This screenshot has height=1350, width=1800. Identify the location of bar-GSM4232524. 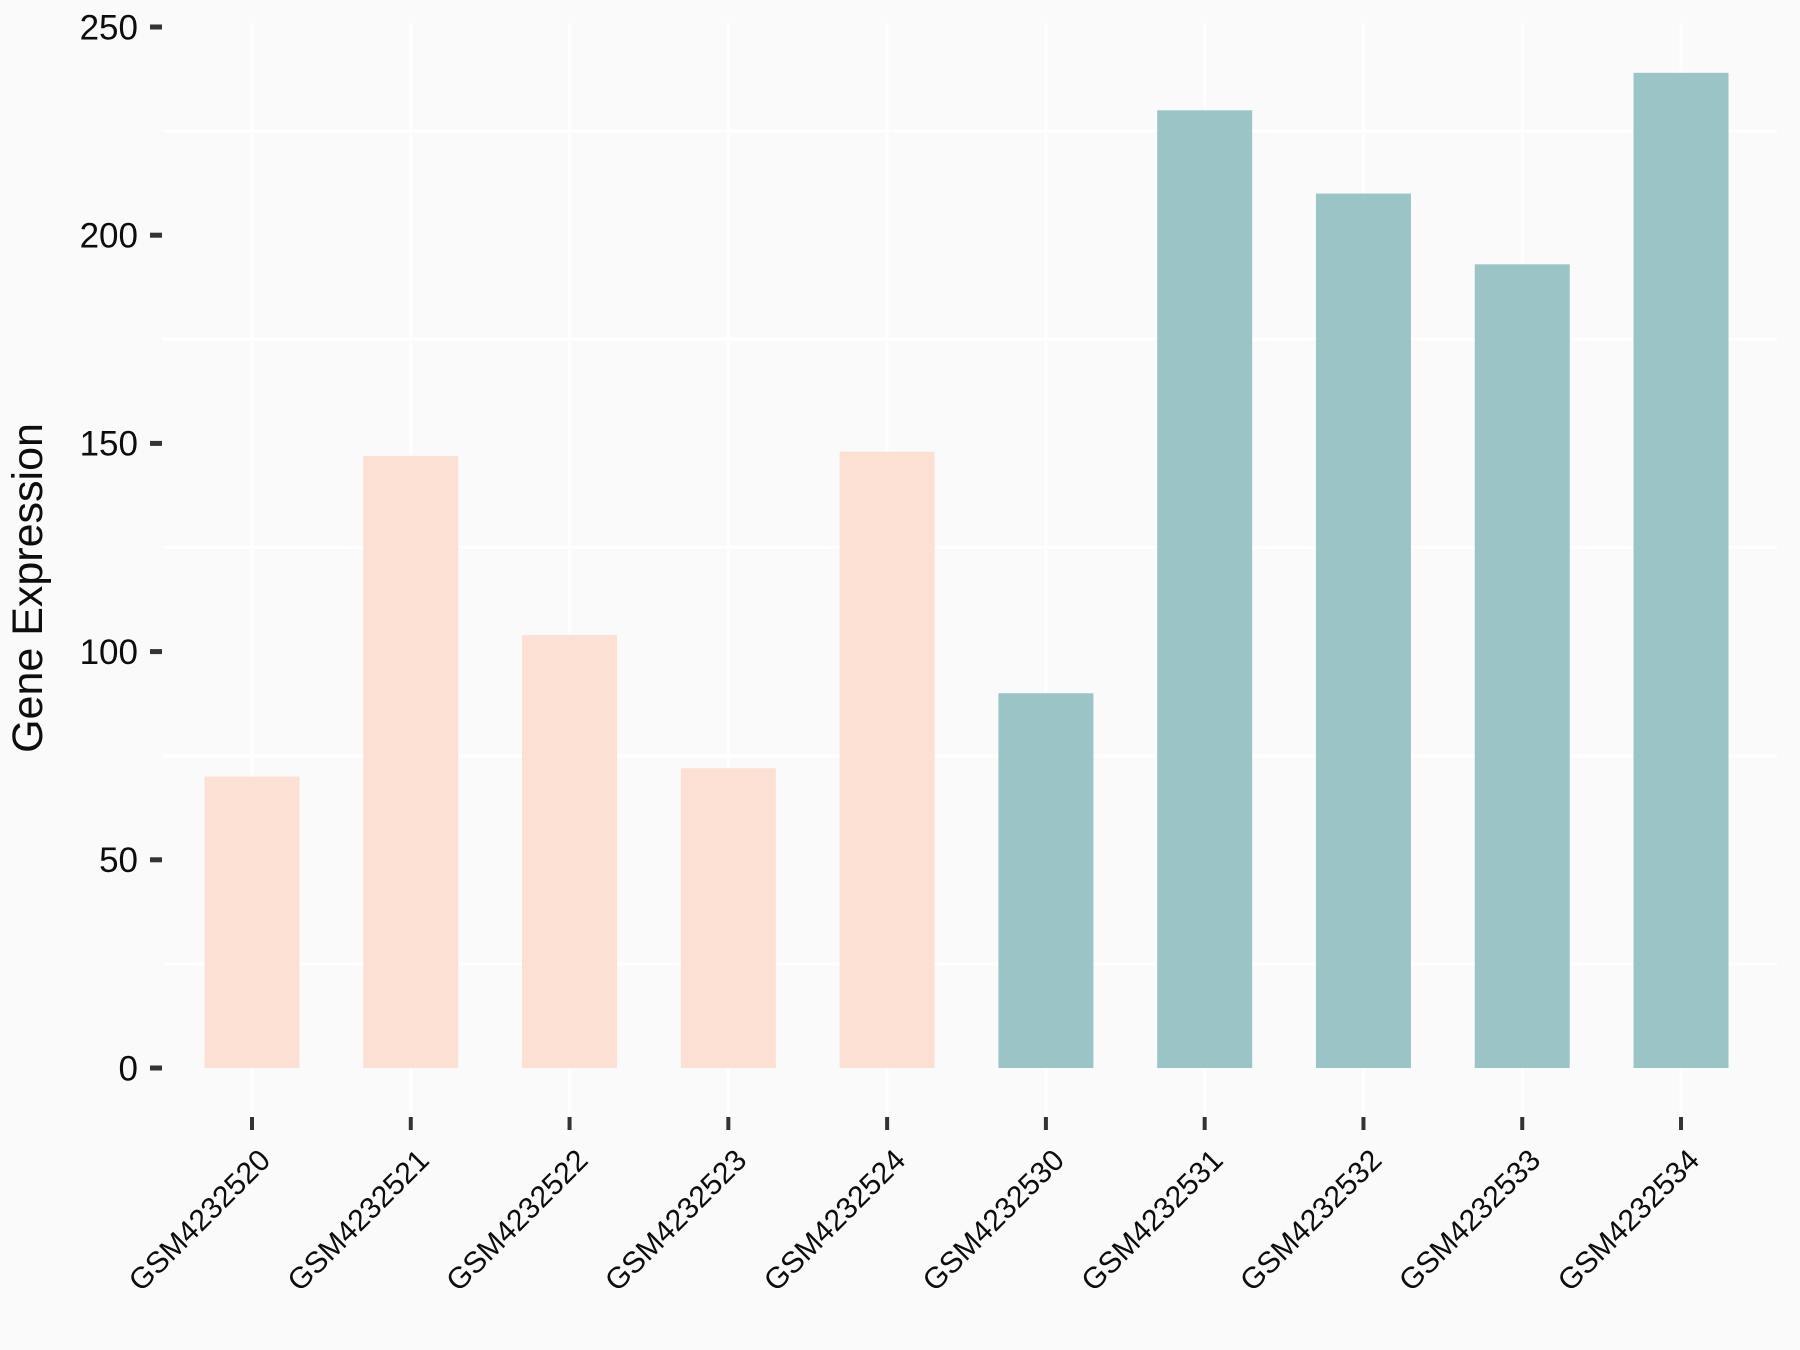
(887, 759).